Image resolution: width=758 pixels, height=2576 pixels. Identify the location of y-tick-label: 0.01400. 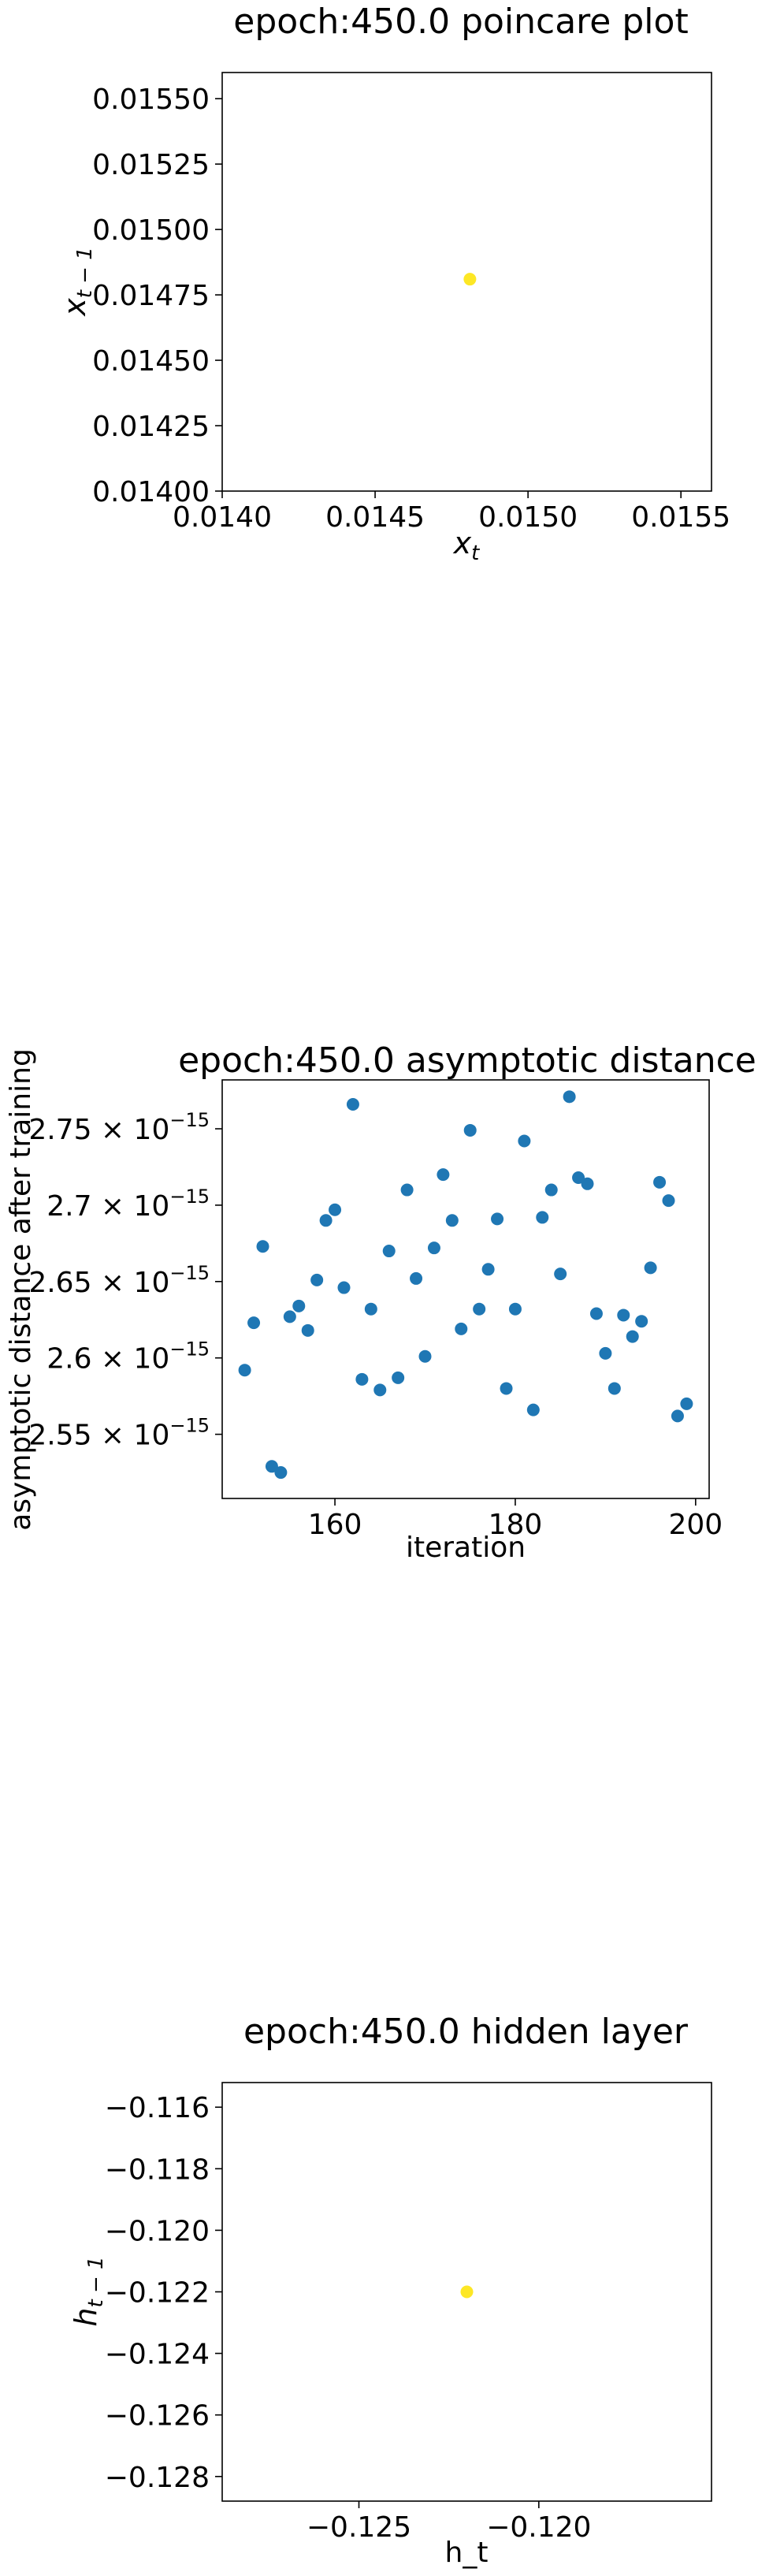
(151, 492).